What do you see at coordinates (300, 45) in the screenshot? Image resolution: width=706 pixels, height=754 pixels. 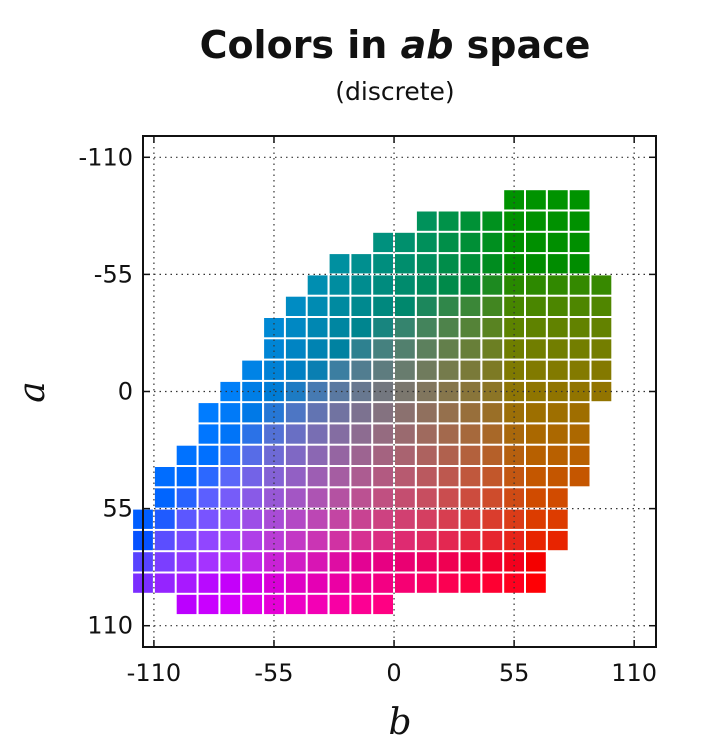 I see `chart-title-main: Colors in` at bounding box center [300, 45].